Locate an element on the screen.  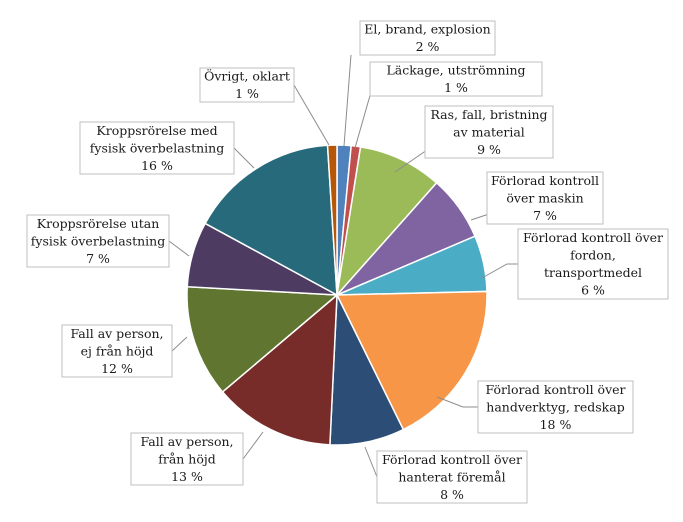
data-label-category: över maskin is located at coordinates (544, 197).